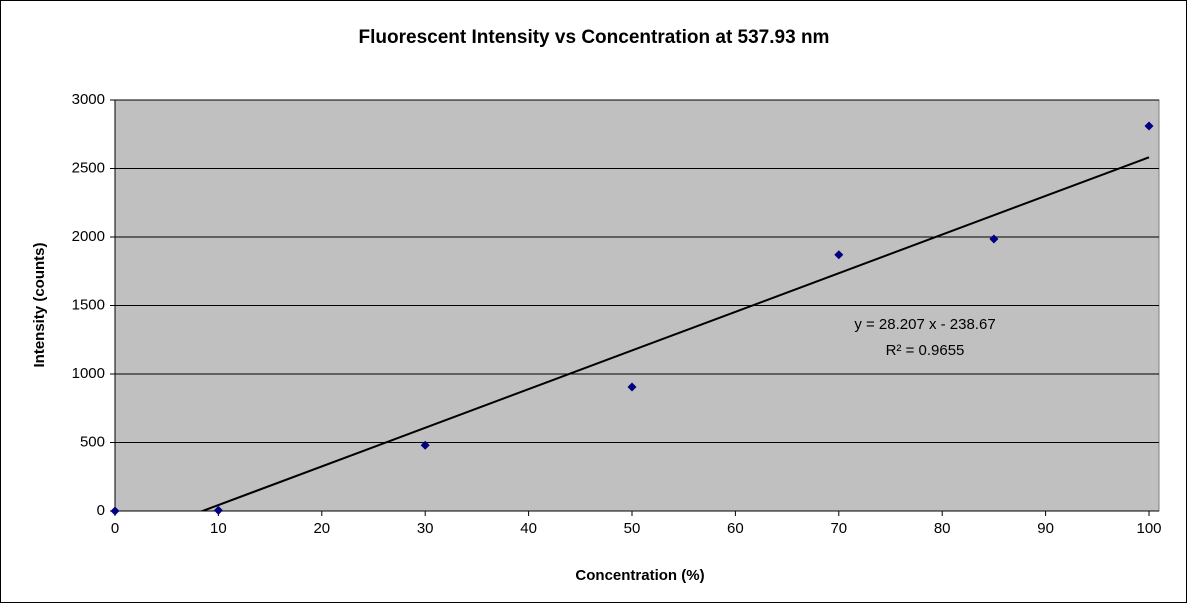 Image resolution: width=1188 pixels, height=604 pixels. Describe the element at coordinates (639, 575) in the screenshot. I see `x-axis-title: Concentration (%)` at that location.